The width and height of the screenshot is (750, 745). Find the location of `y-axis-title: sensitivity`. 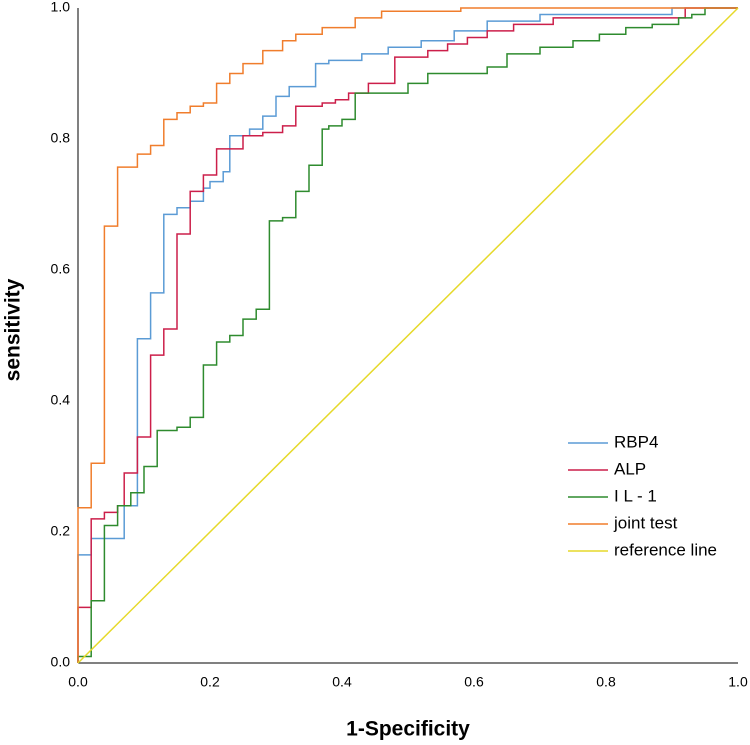

y-axis-title: sensitivity is located at coordinates (13, 329).